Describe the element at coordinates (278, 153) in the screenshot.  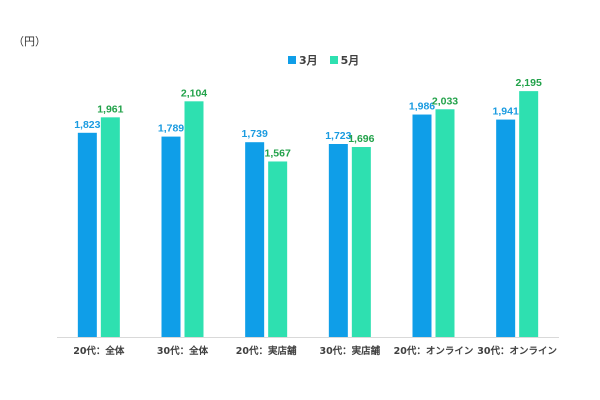
I see `data-label-may-2: 1,567` at that location.